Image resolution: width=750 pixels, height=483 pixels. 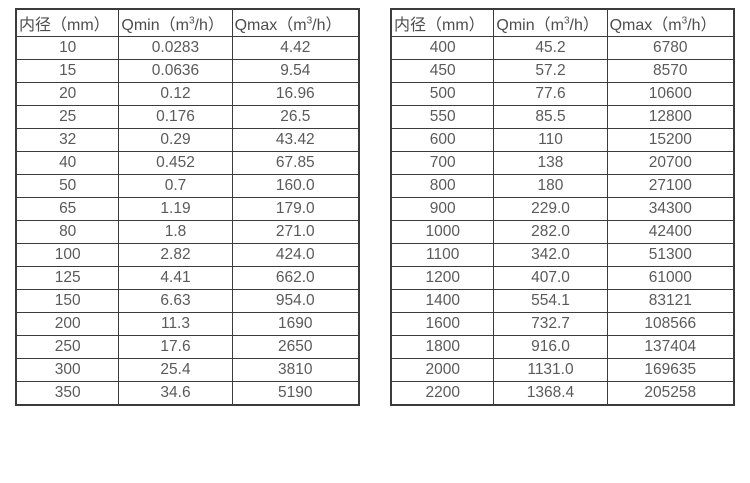 I want to click on qmin-cell: 1.8, so click(x=175, y=232).